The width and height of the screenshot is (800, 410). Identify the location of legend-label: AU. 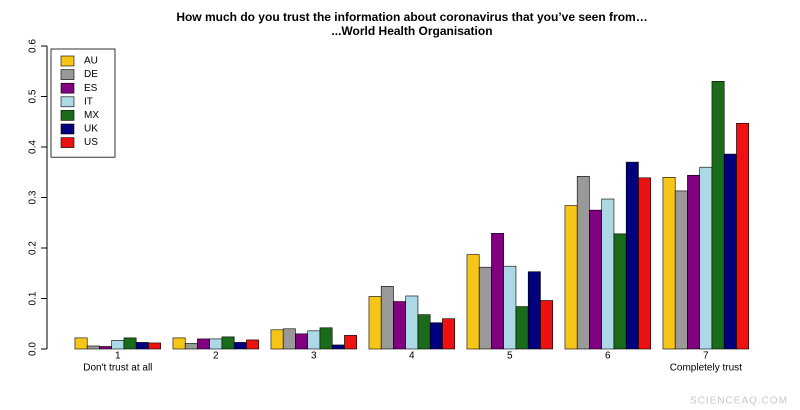
(91, 61).